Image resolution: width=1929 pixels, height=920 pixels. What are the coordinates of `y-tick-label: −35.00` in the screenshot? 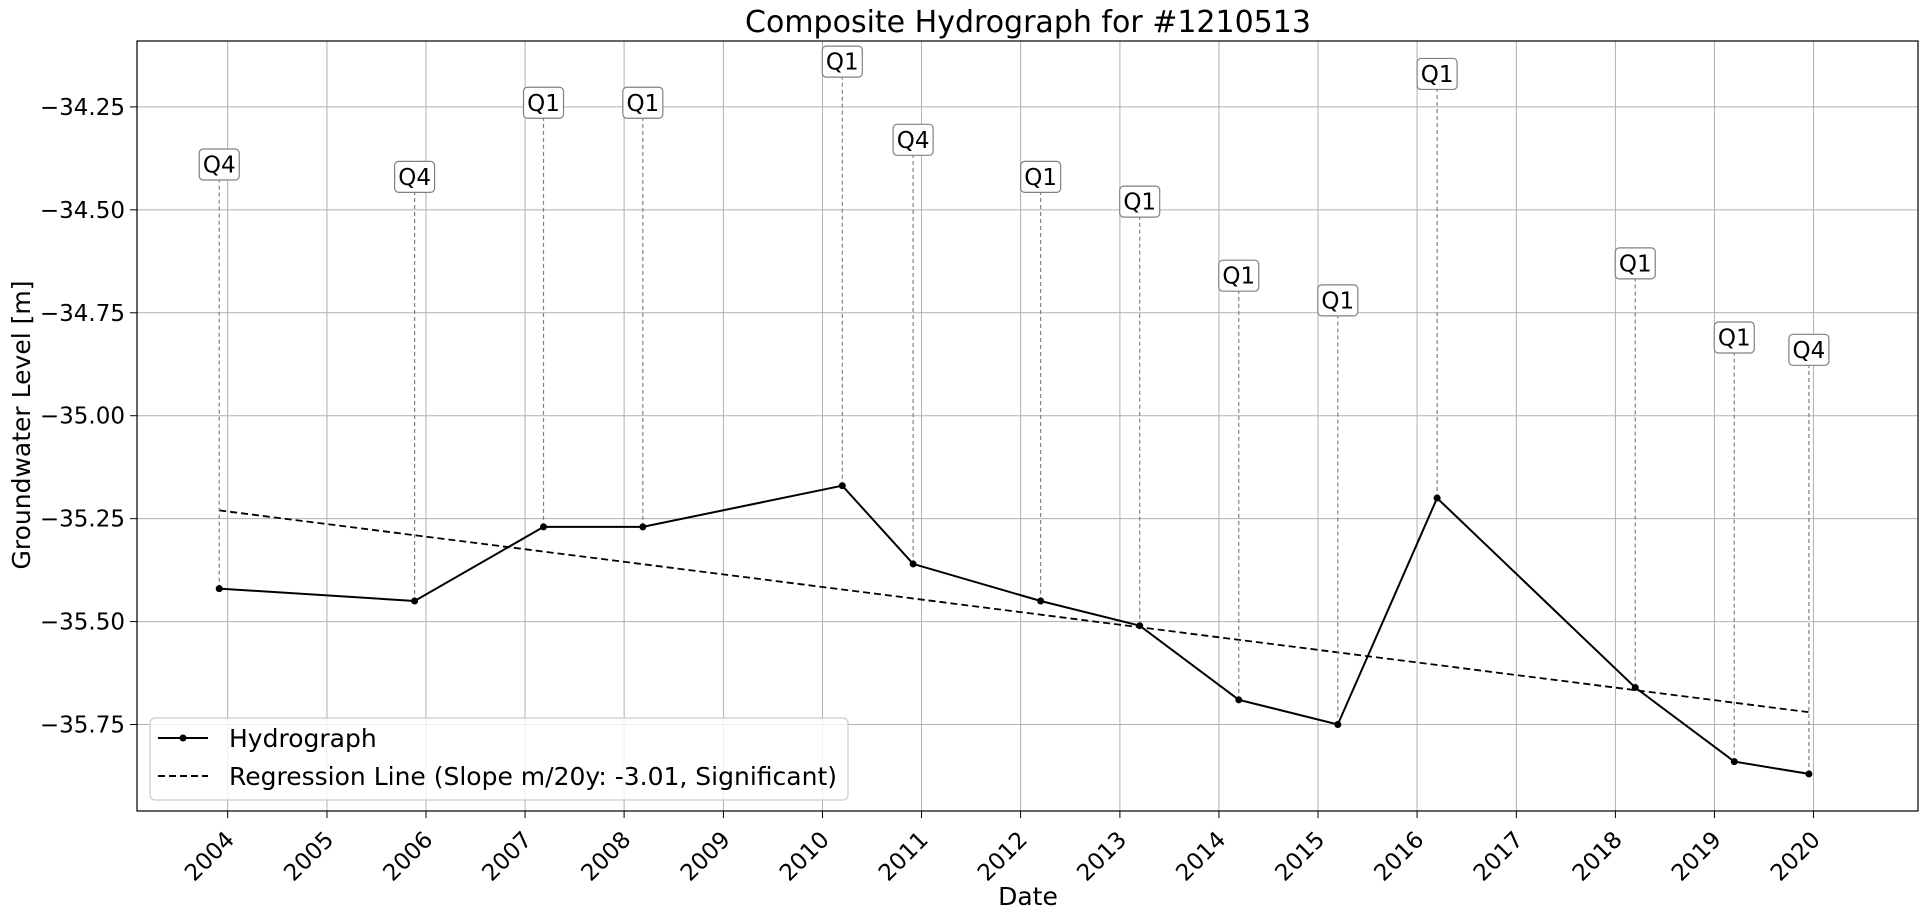 It's located at (82, 417).